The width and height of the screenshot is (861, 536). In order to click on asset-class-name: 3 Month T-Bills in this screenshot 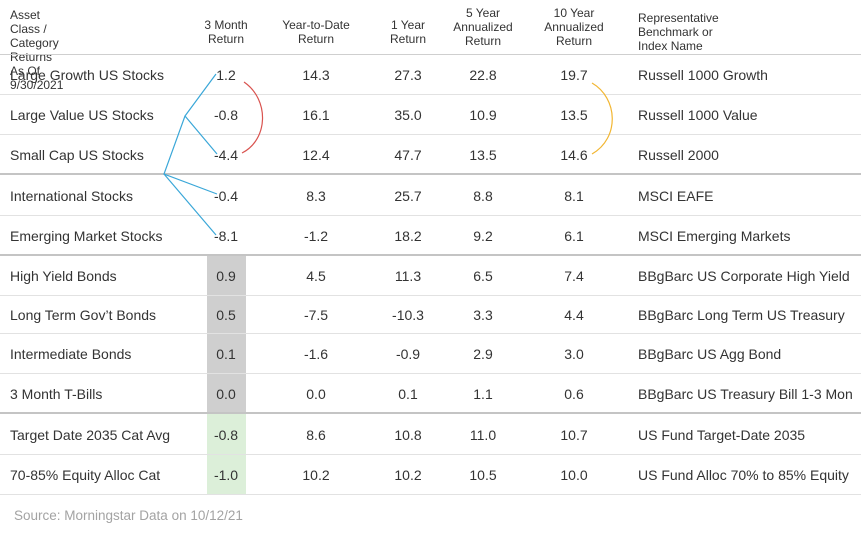, I will do `click(56, 394)`.